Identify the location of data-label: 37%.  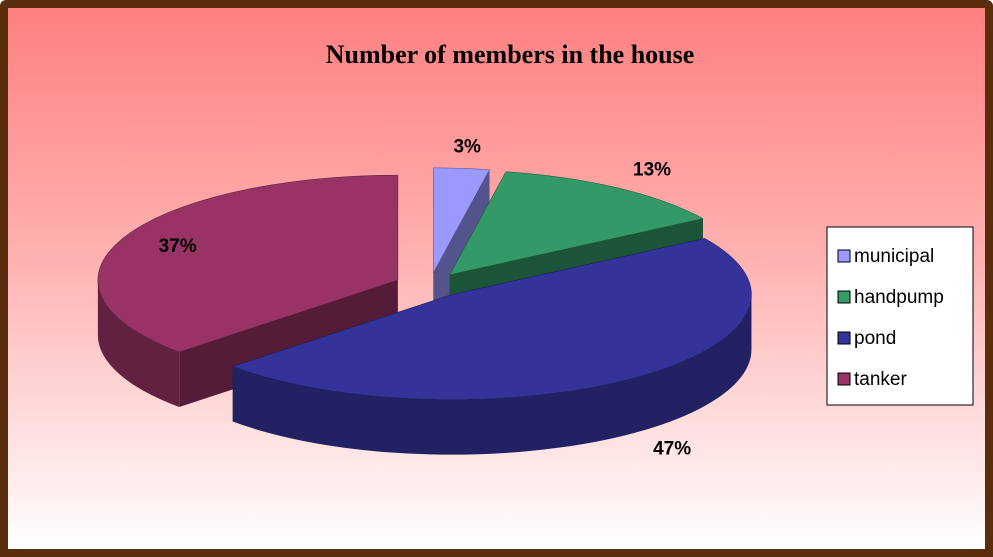
(178, 246).